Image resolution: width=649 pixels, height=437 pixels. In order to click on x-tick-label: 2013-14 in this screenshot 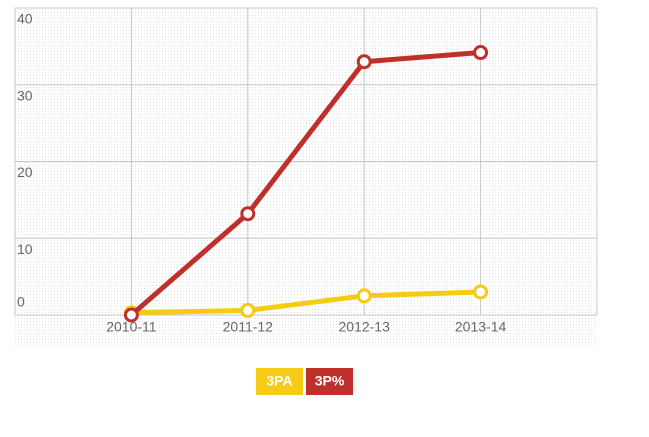, I will do `click(481, 327)`.